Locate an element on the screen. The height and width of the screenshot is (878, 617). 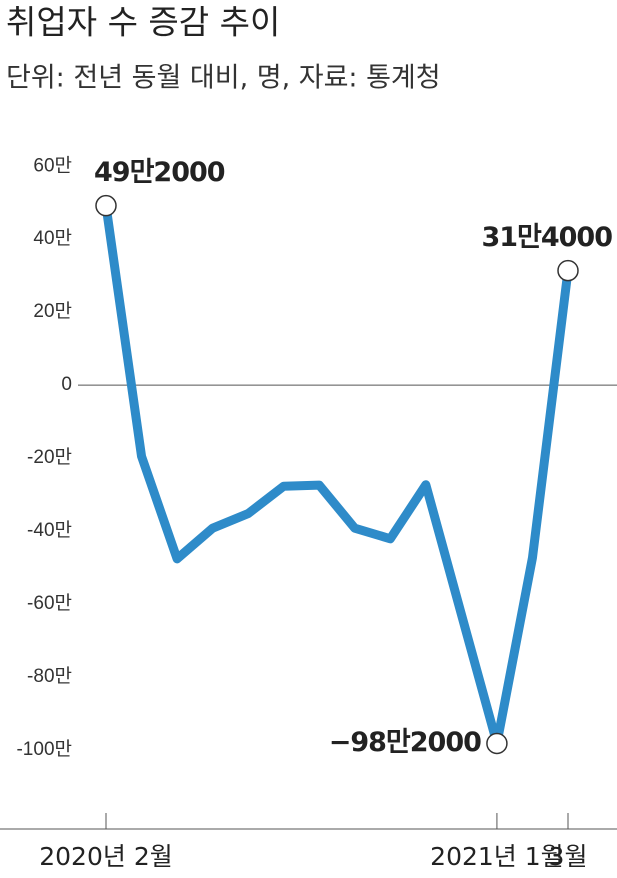
chart-title: 취업자 수 증감 추이 is located at coordinates (143, 22).